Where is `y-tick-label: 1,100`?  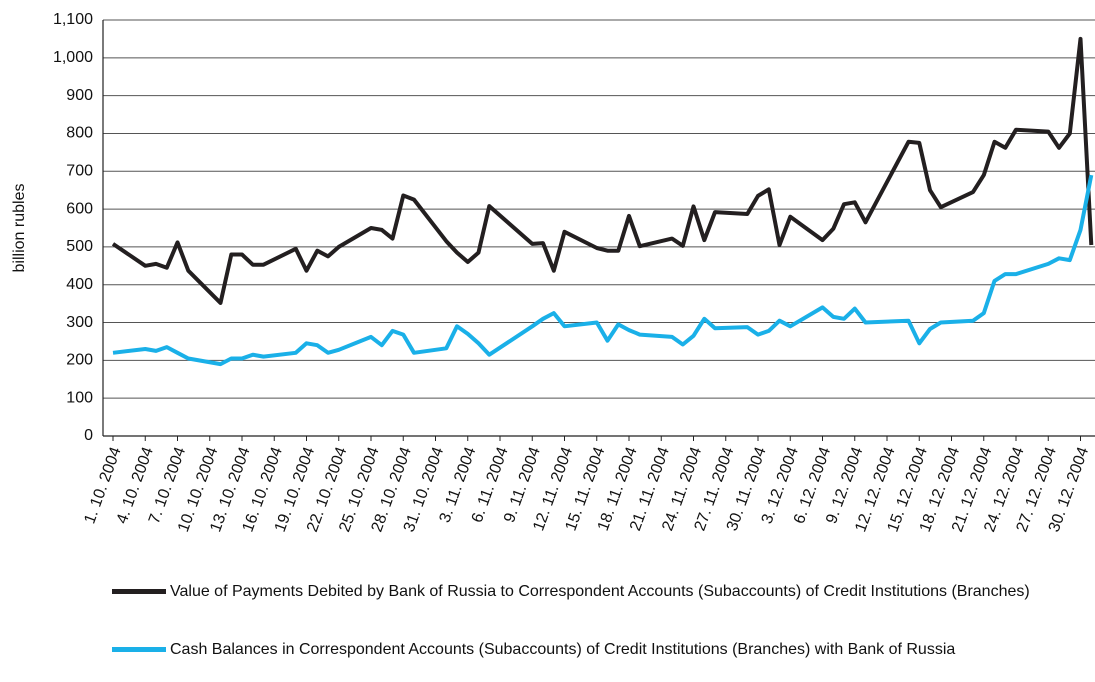
y-tick-label: 1,100 is located at coordinates (73, 19).